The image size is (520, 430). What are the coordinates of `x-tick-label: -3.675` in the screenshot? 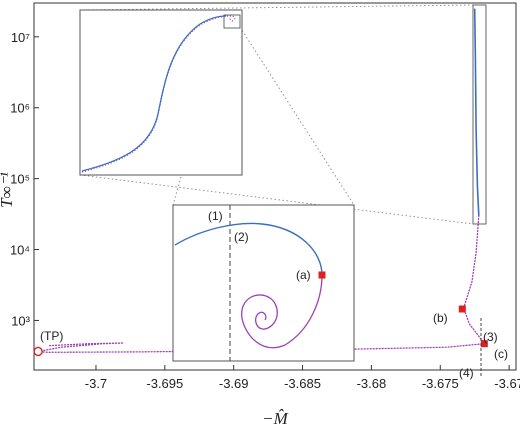 It's located at (440, 383).